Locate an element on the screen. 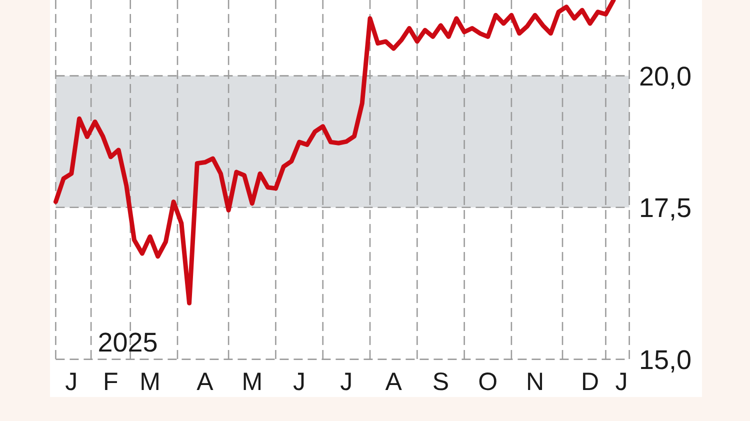 This screenshot has height=421, width=750. x-tick-label: D is located at coordinates (590, 382).